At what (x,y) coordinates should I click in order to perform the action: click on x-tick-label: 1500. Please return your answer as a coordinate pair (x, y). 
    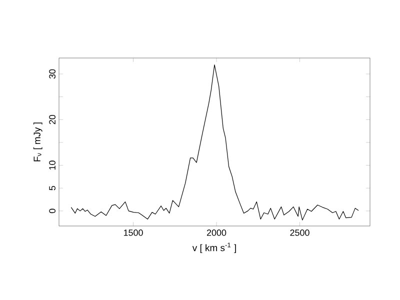
    Looking at the image, I should click on (133, 233).